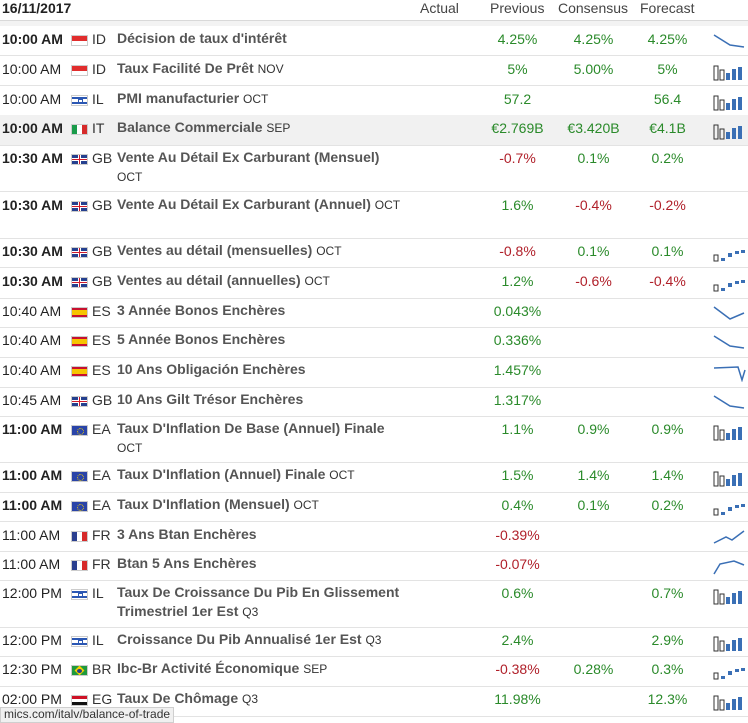  I want to click on previous-value: 1.2%, so click(517, 281).